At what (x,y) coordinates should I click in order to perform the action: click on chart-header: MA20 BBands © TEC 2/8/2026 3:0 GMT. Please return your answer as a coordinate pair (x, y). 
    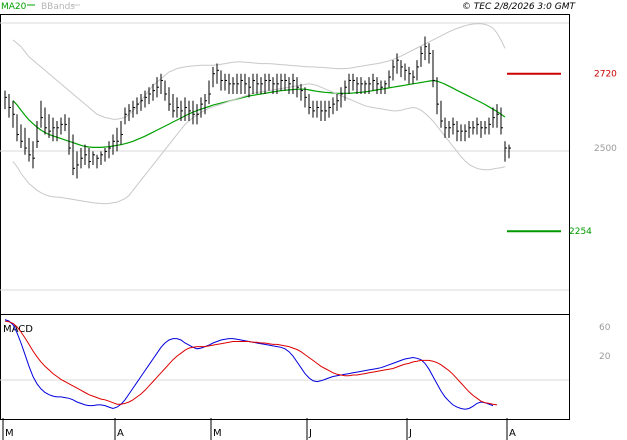
    Looking at the image, I should click on (288, 7).